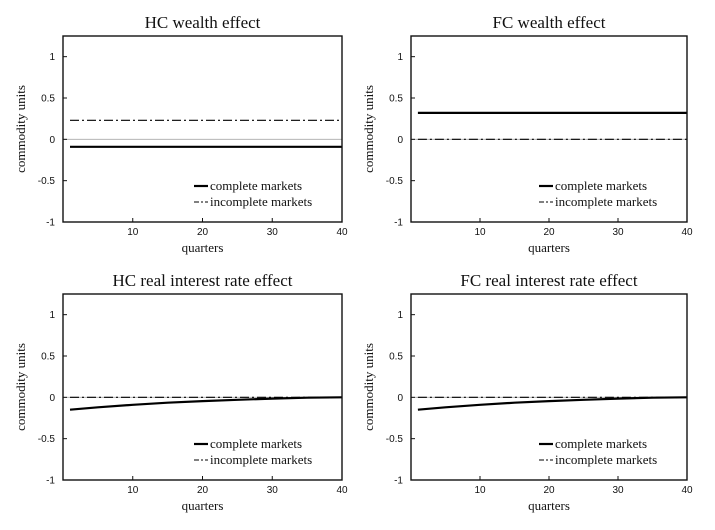 This screenshot has height=530, width=715. Describe the element at coordinates (203, 280) in the screenshot. I see `chart-title: HC real interest rate effect` at that location.